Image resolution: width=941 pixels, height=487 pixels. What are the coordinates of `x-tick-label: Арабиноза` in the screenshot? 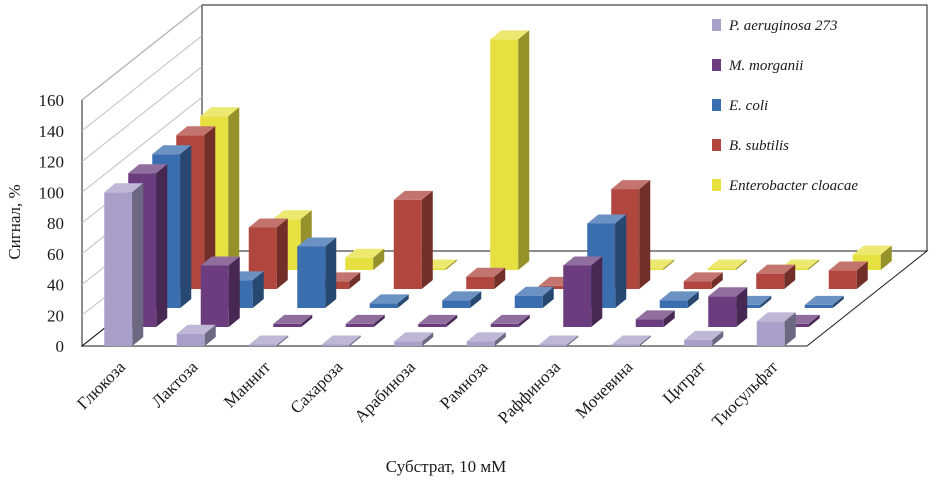 It's located at (385, 391).